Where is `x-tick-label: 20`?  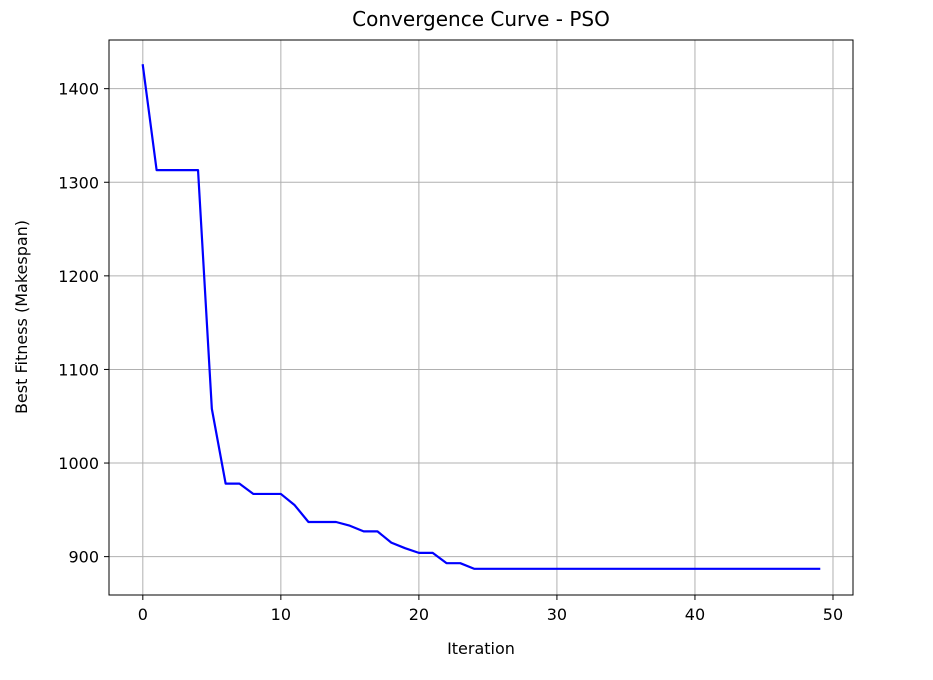
x-tick-label: 20 is located at coordinates (419, 614).